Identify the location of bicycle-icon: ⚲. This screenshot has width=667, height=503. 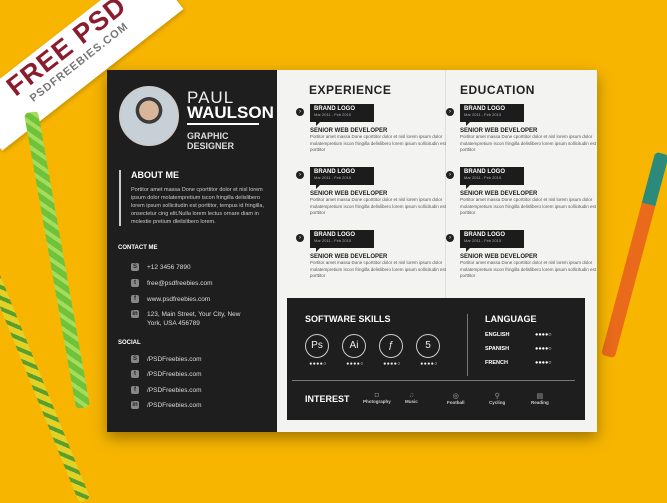
(497, 396).